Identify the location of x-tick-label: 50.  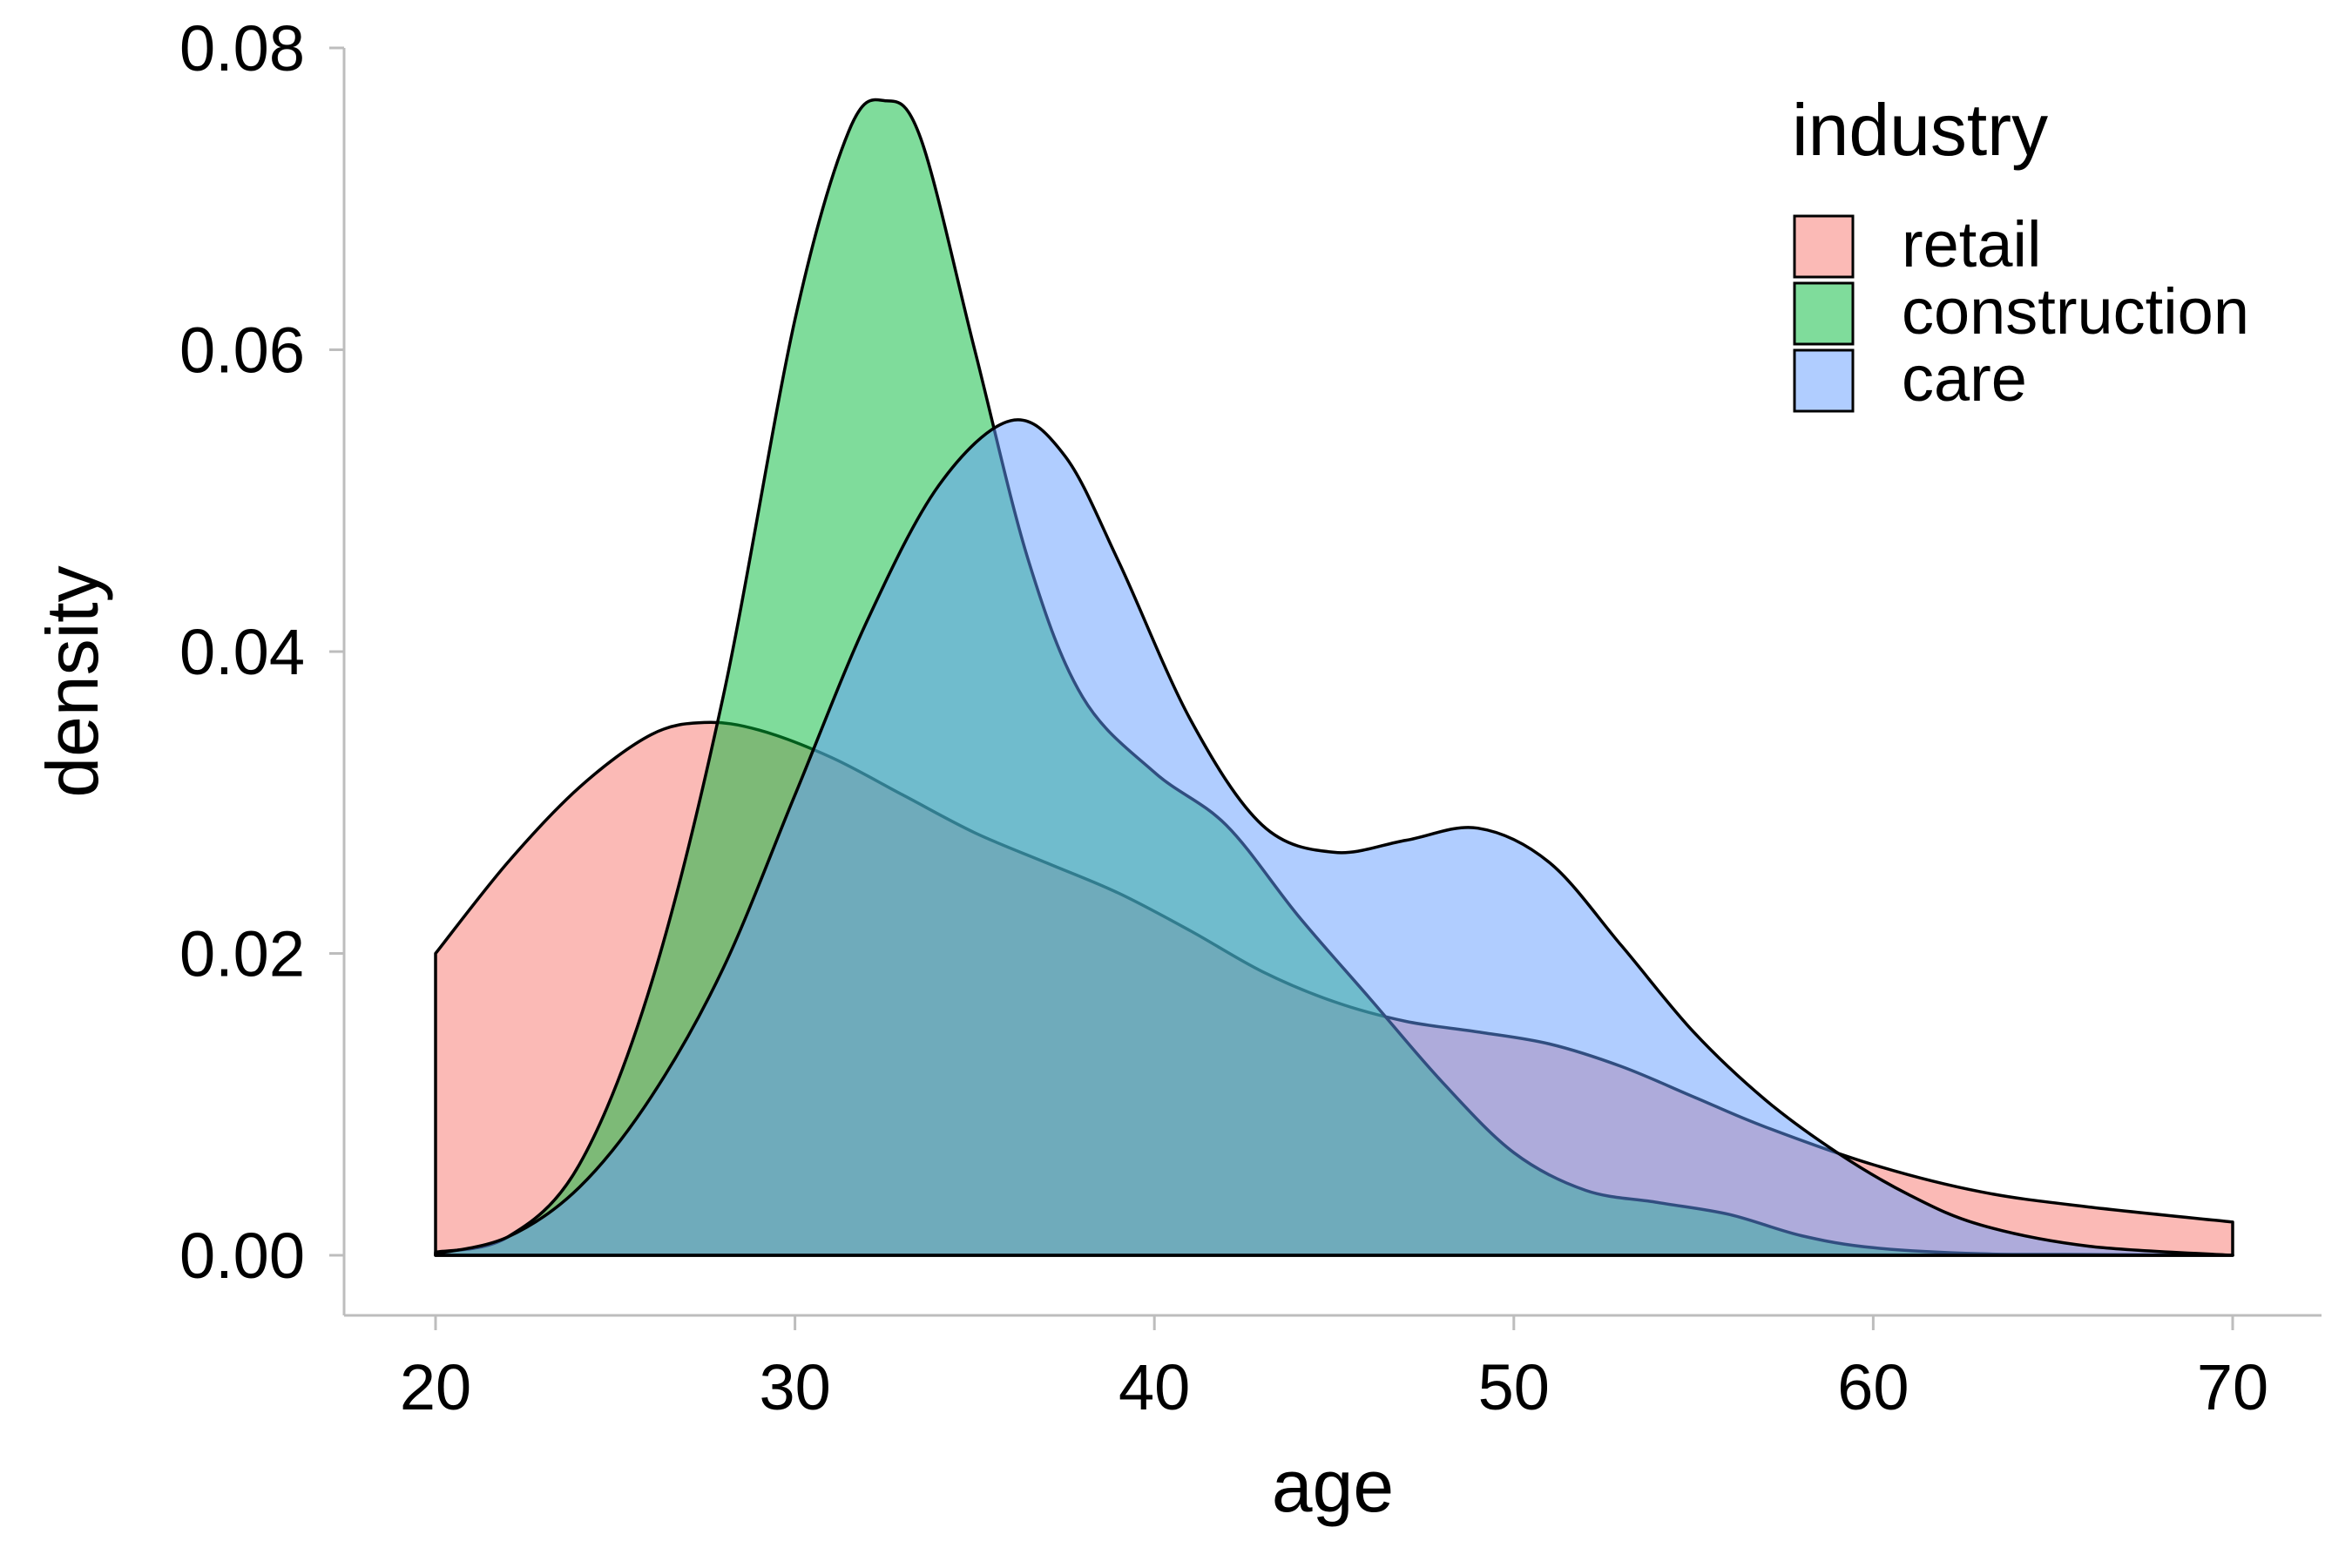
(1514, 1387).